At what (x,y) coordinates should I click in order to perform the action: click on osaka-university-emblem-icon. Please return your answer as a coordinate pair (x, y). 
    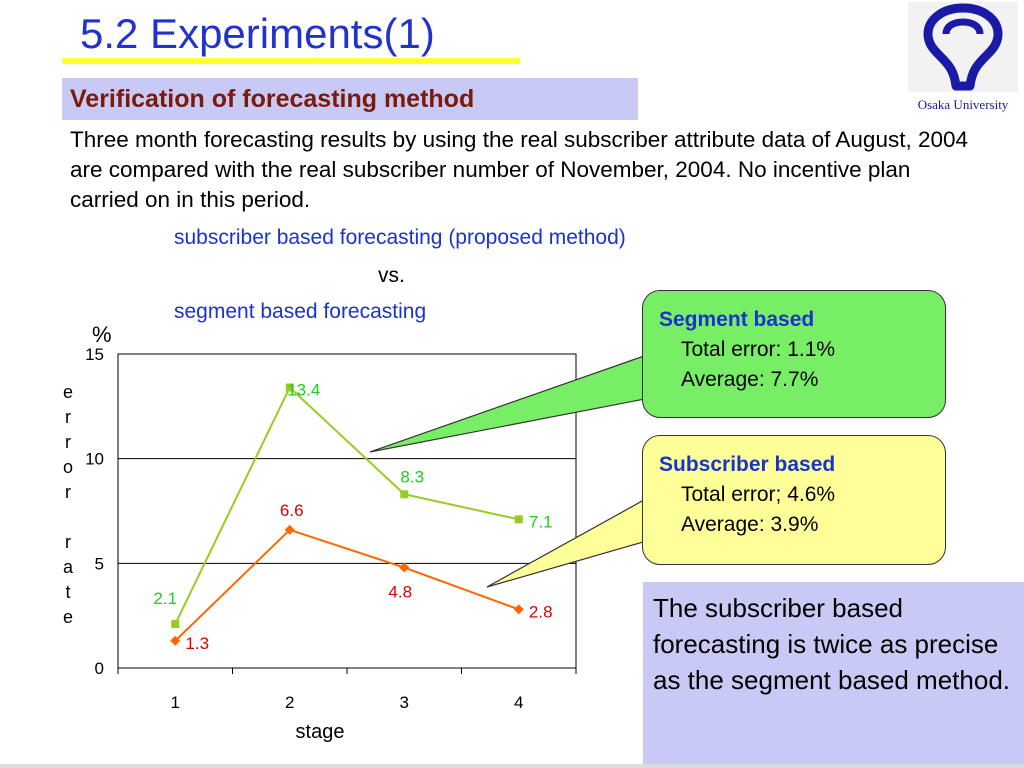
    Looking at the image, I should click on (963, 47).